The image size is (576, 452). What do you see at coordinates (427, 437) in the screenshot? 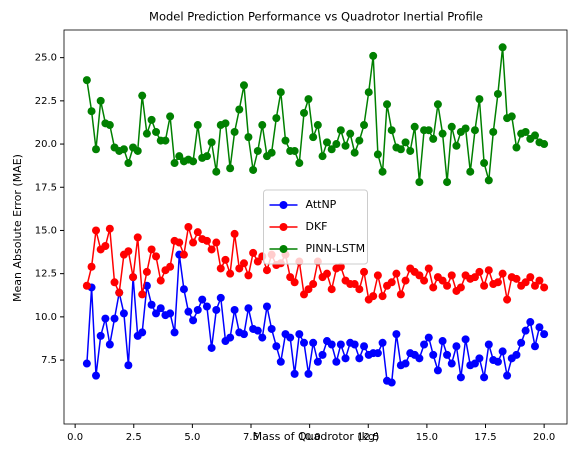
I see `x-tick-label: 15.0` at bounding box center [427, 437].